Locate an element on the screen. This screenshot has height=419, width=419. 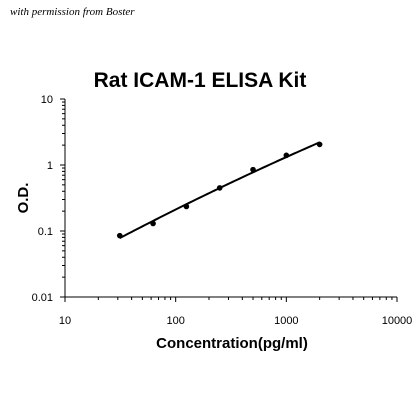
y-tick-label: 0.1 is located at coordinates (45, 232).